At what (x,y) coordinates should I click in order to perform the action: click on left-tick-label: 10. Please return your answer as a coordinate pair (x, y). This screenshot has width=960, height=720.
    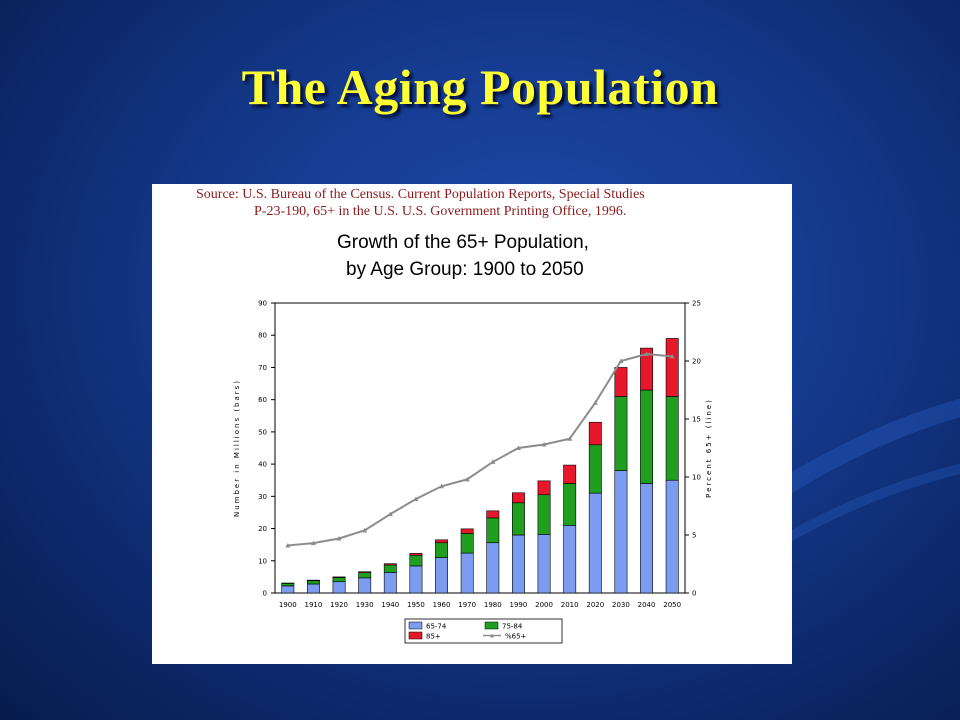
    Looking at the image, I should click on (262, 561).